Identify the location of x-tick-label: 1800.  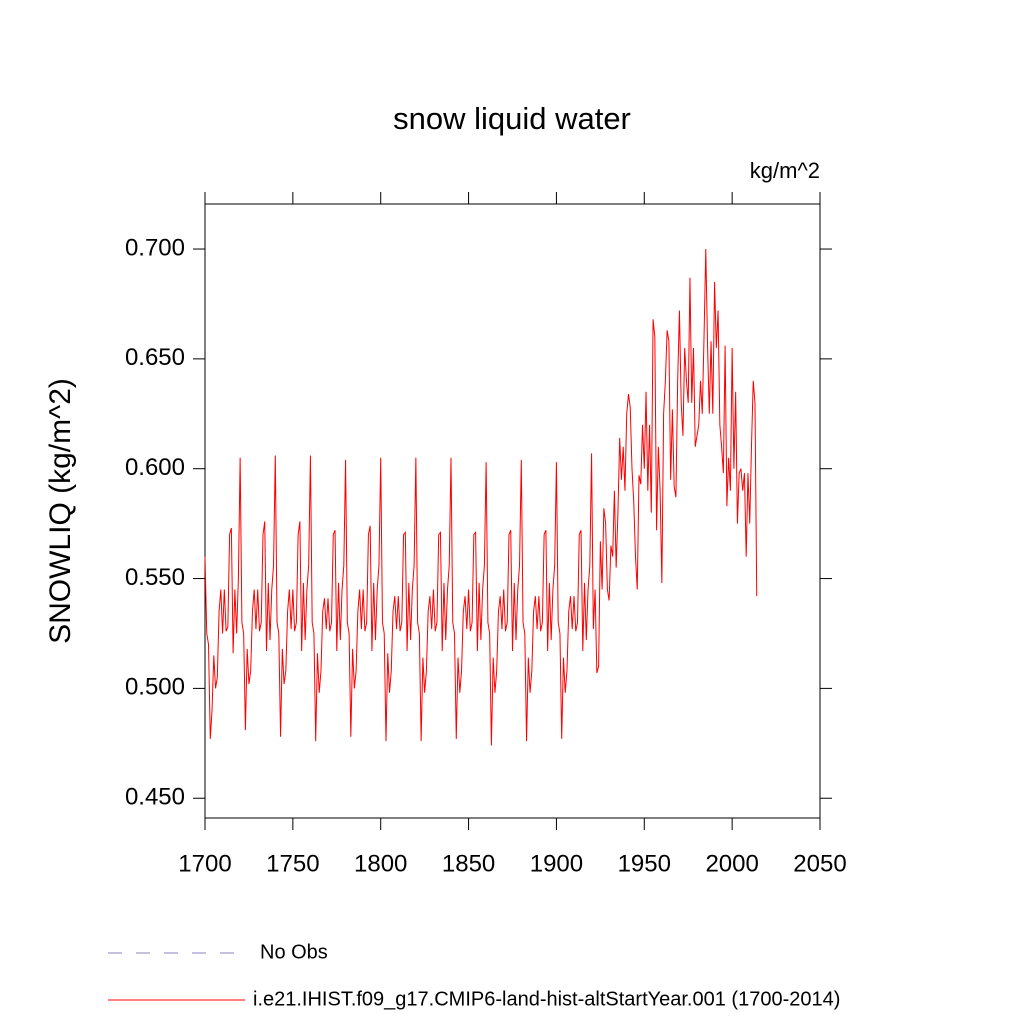
(380, 863).